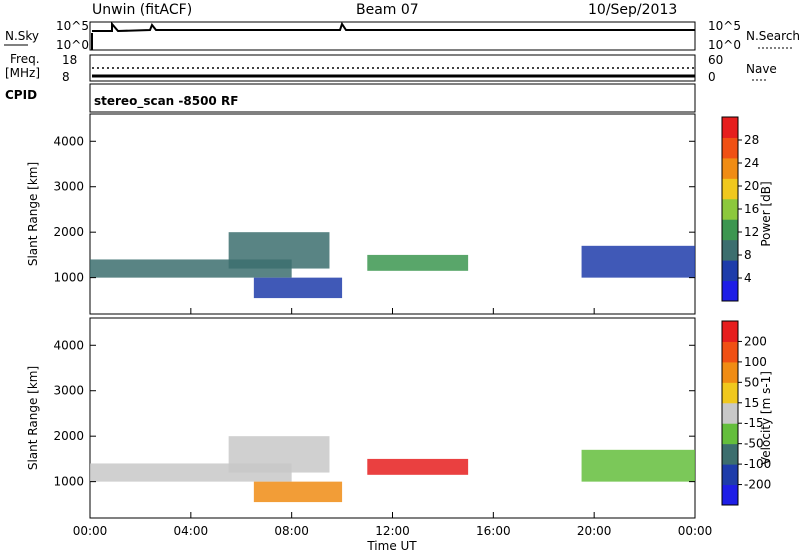  Describe the element at coordinates (724, 26) in the screenshot. I see `nsearch-tick-top: 10^5` at that location.